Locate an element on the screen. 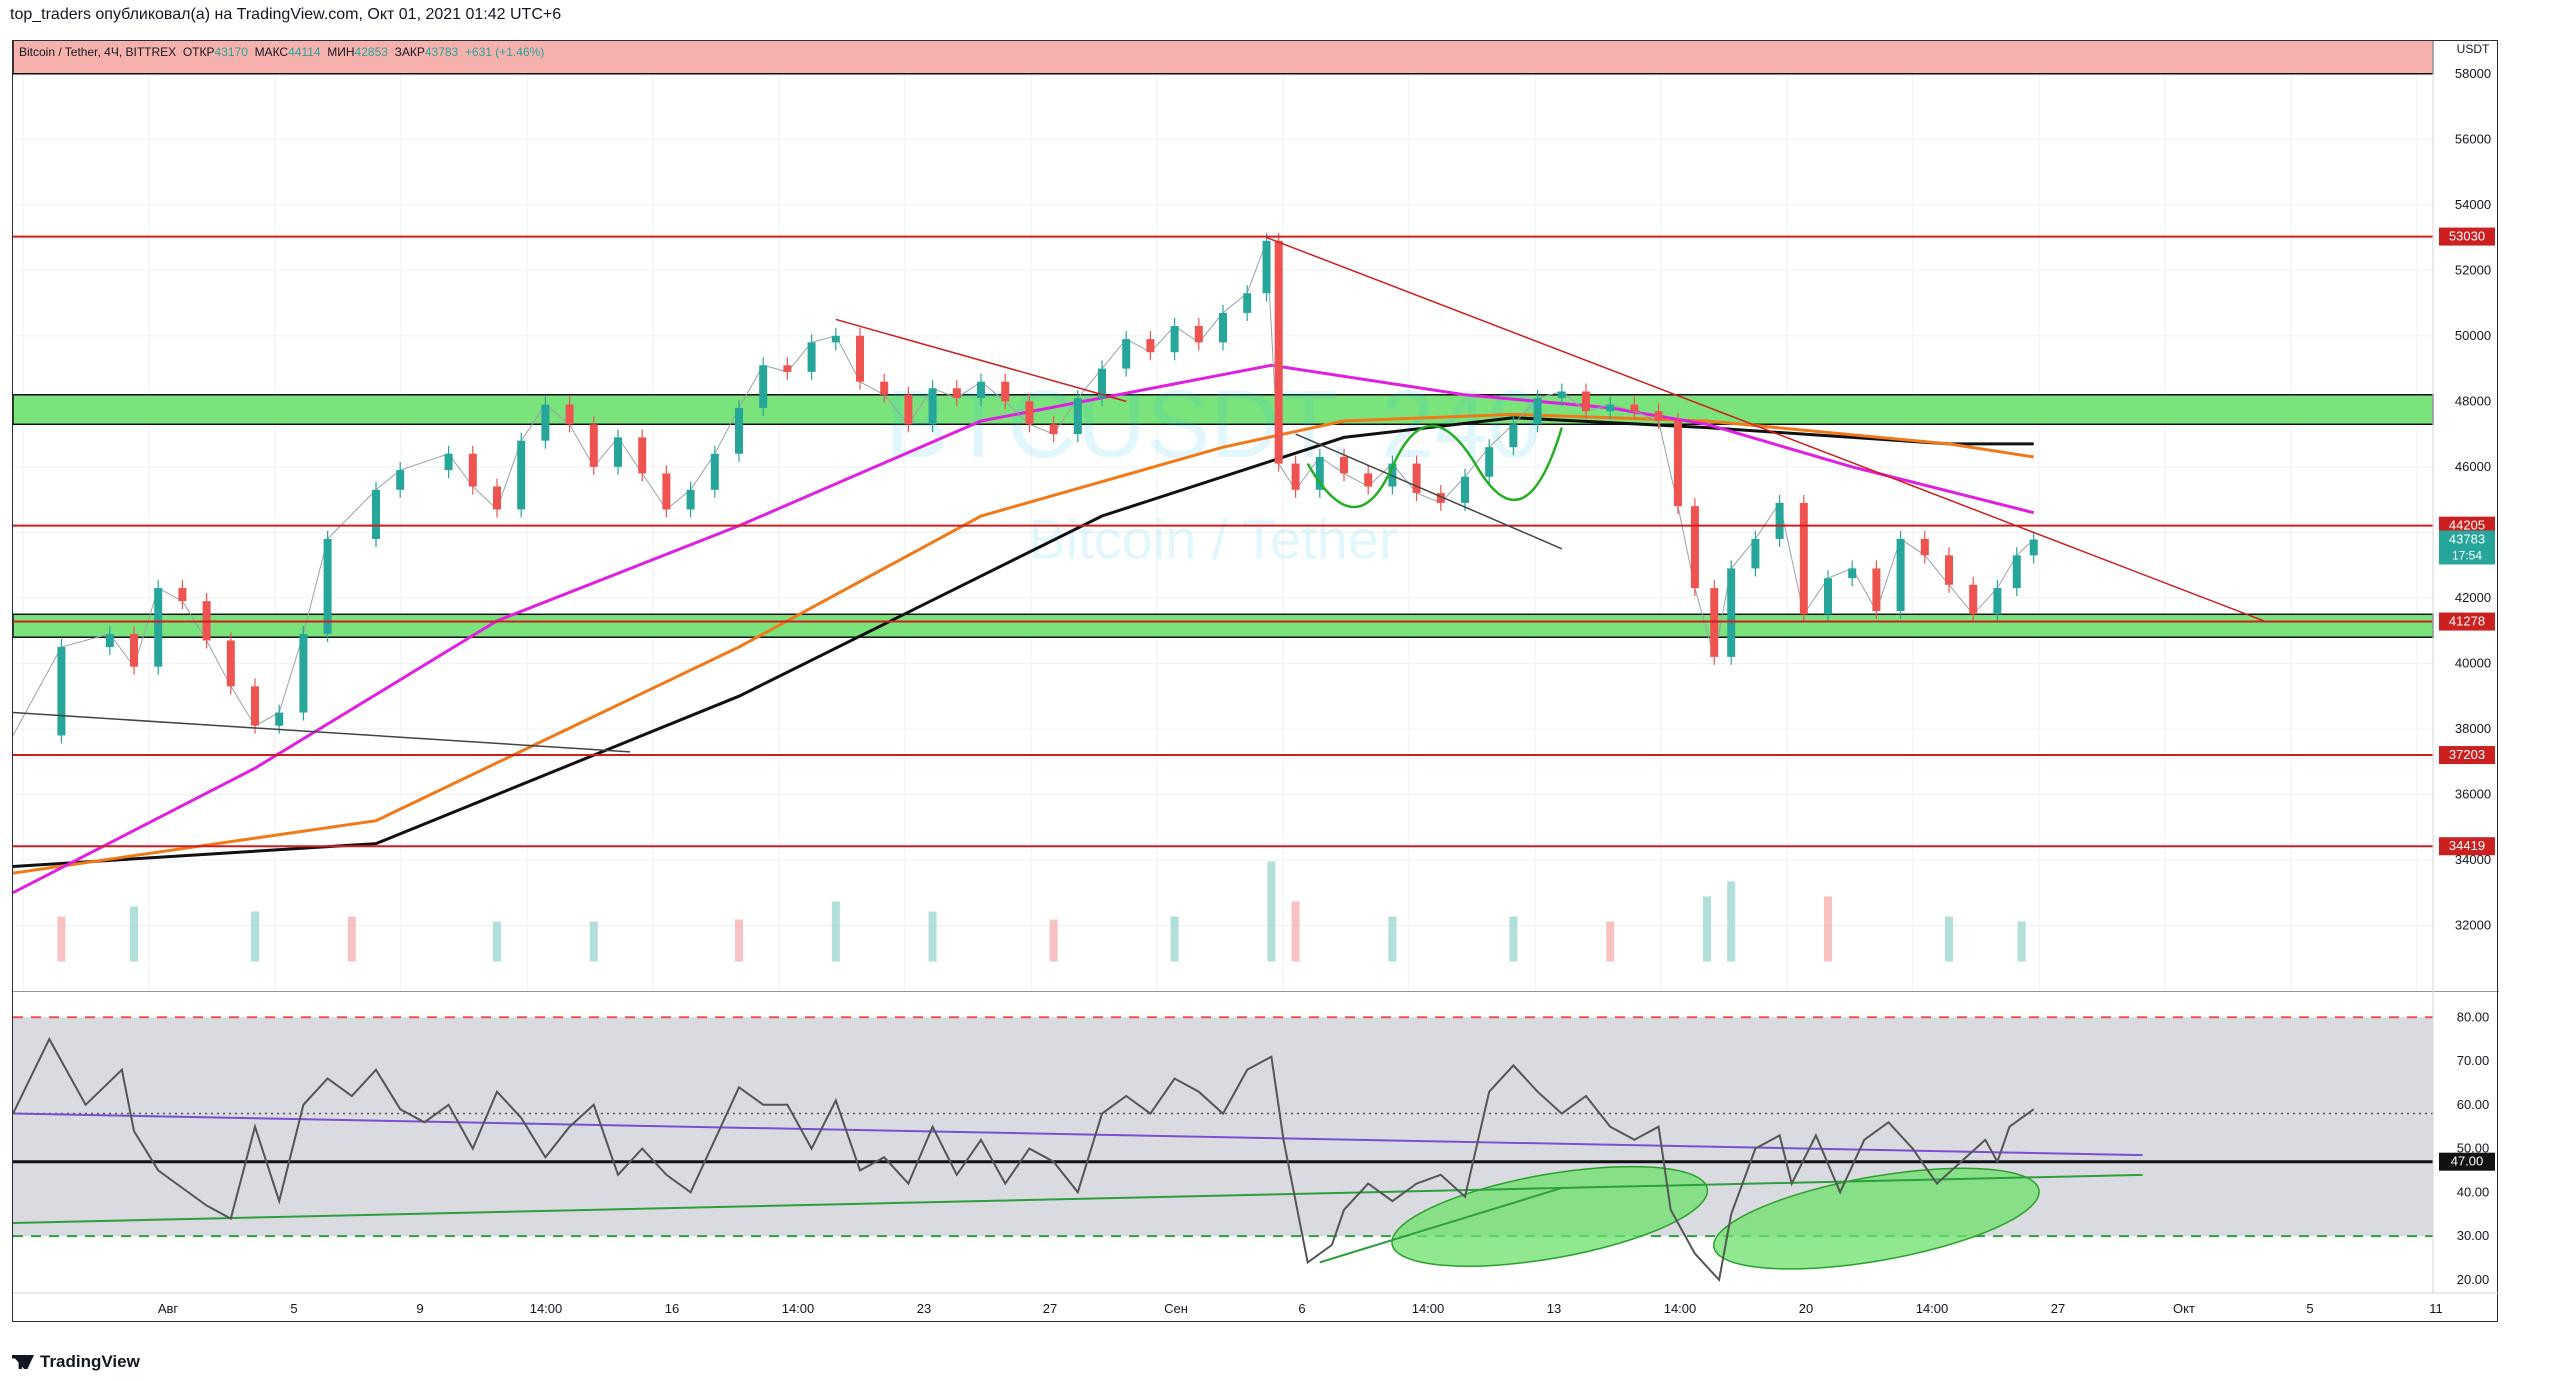  wedge-trendline is located at coordinates (981, 360).